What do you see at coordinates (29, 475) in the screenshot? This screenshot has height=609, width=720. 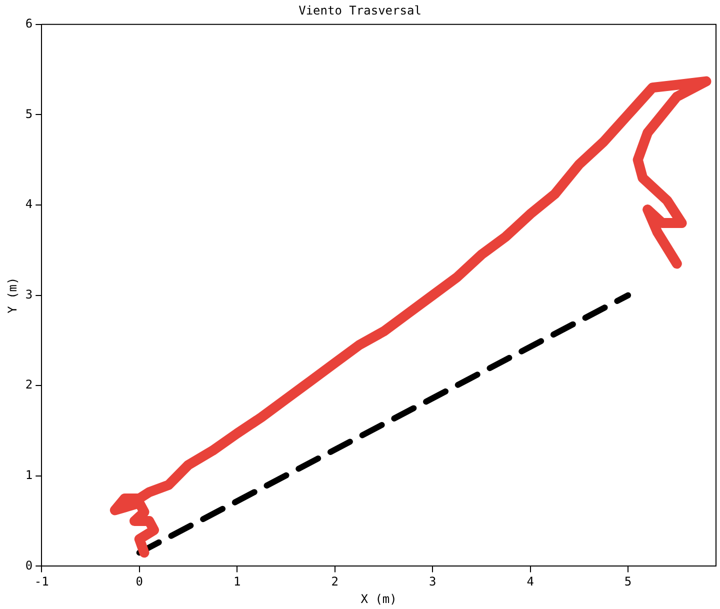 I see `y-tick-label: 1` at bounding box center [29, 475].